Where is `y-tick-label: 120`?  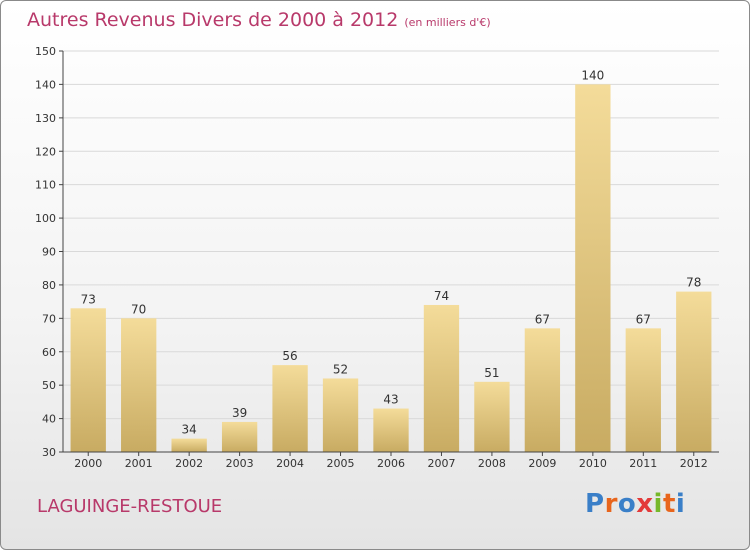 y-tick-label: 120 is located at coordinates (45, 151).